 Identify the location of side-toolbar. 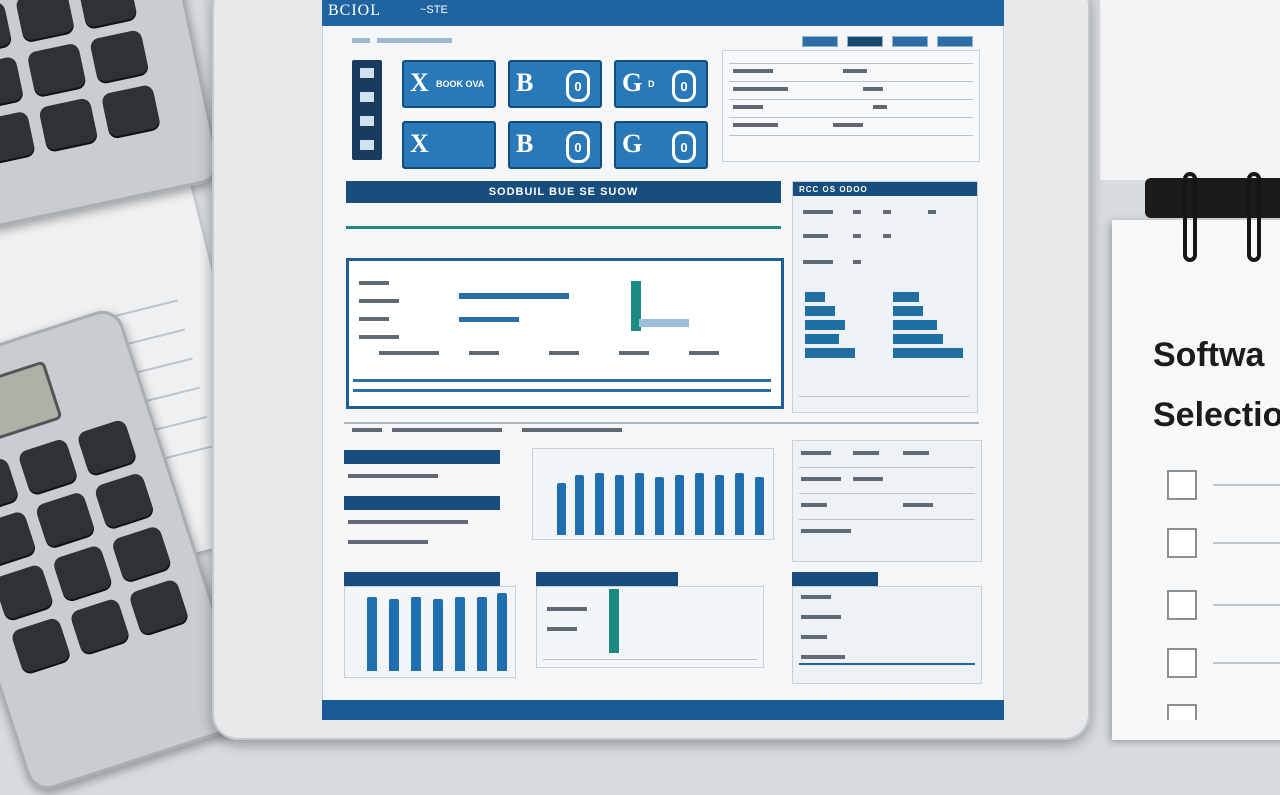
(367, 110).